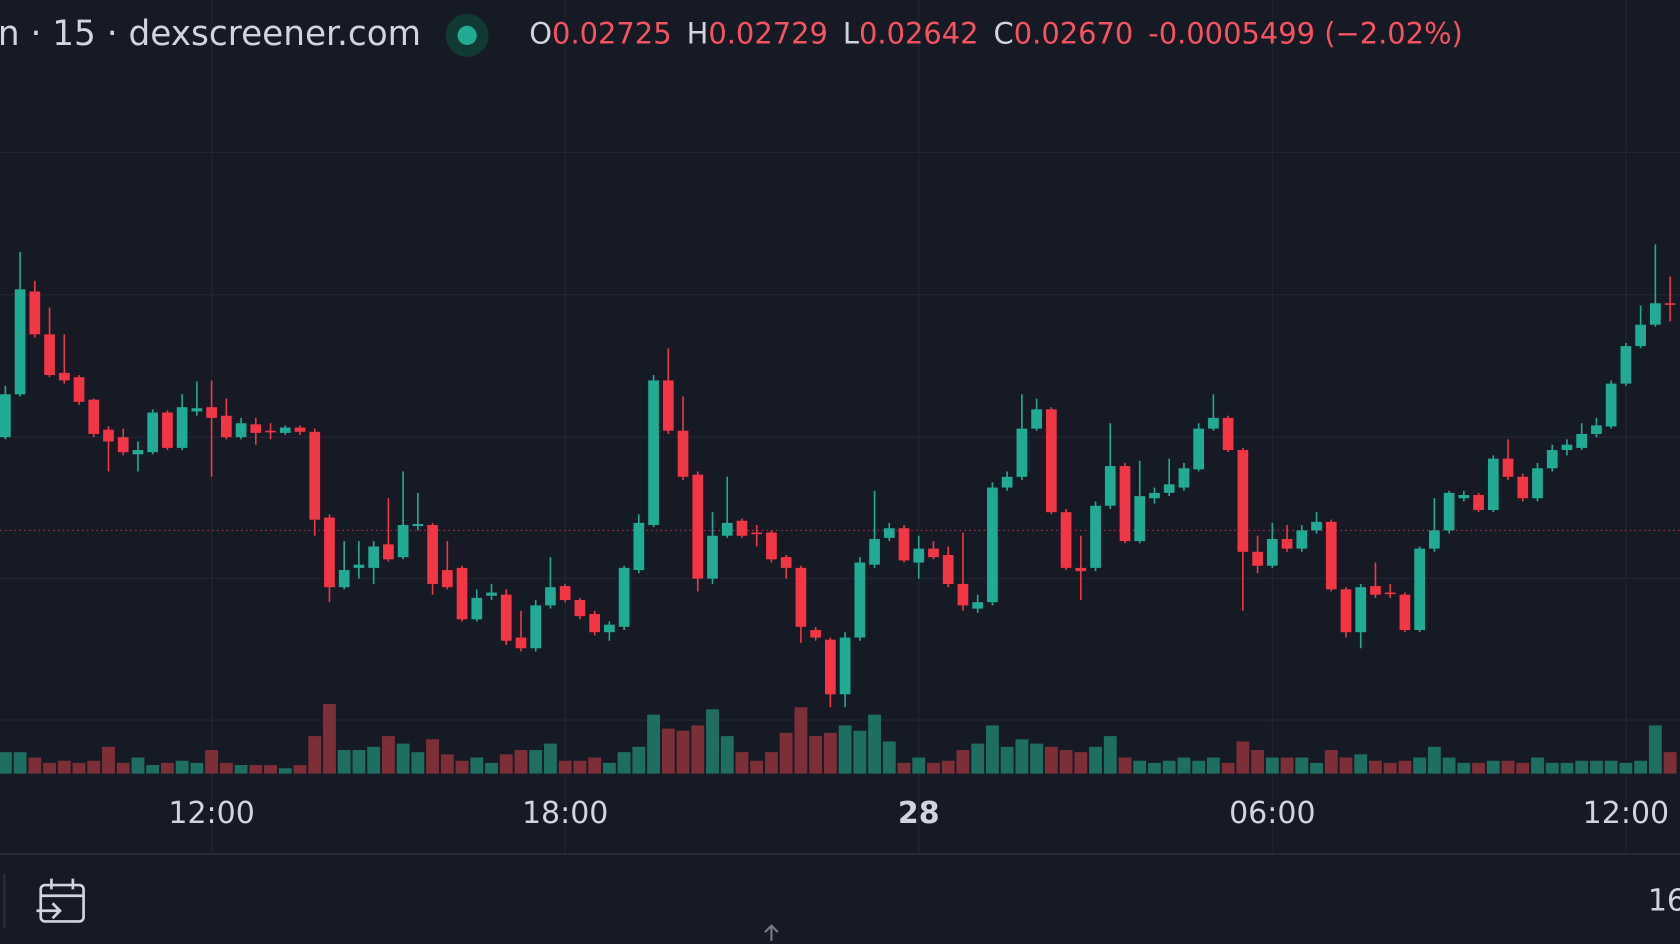 The width and height of the screenshot is (1680, 944). I want to click on legend-key: O, so click(540, 33).